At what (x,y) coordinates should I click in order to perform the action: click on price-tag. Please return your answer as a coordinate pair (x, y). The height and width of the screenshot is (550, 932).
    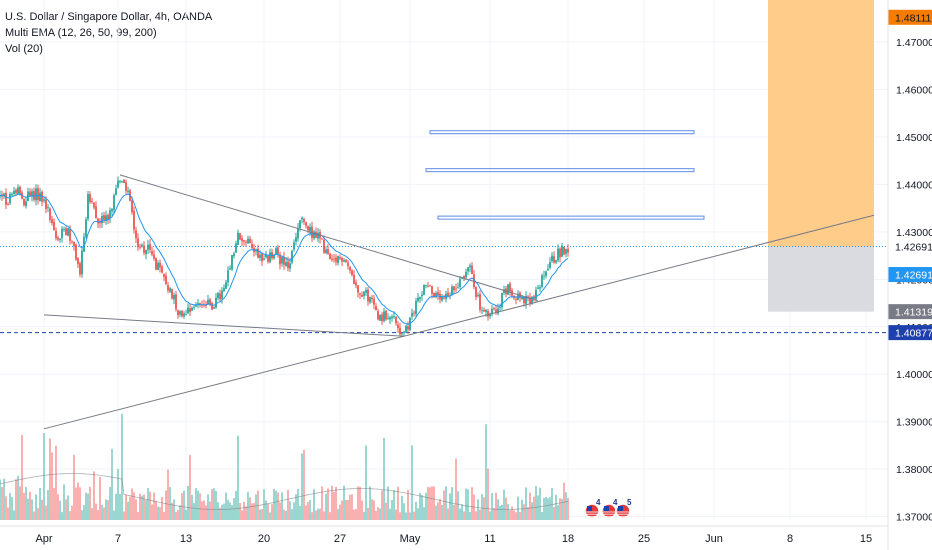
    Looking at the image, I should click on (910, 247).